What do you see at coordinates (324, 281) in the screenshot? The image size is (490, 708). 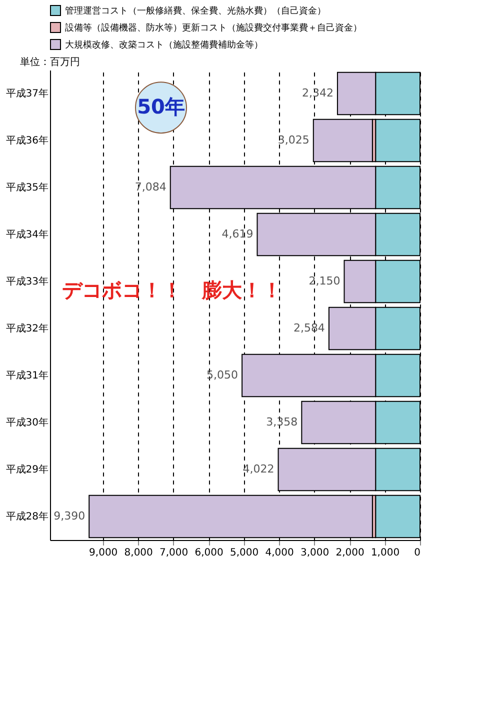 I see `total-label: 2,150` at bounding box center [324, 281].